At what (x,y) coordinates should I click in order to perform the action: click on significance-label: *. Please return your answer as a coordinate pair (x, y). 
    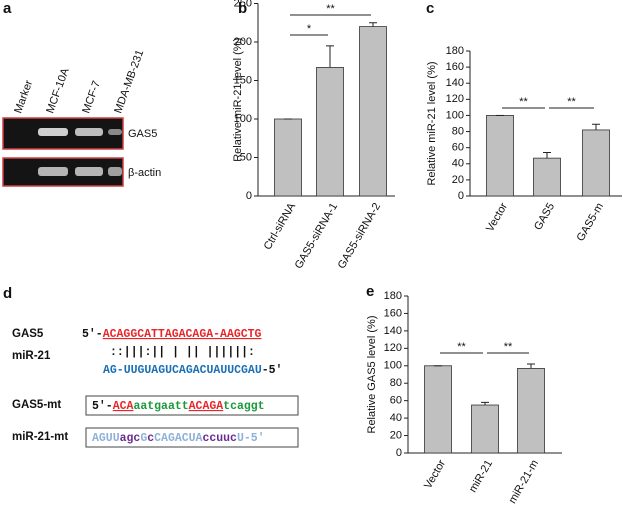
    Looking at the image, I should click on (309, 29).